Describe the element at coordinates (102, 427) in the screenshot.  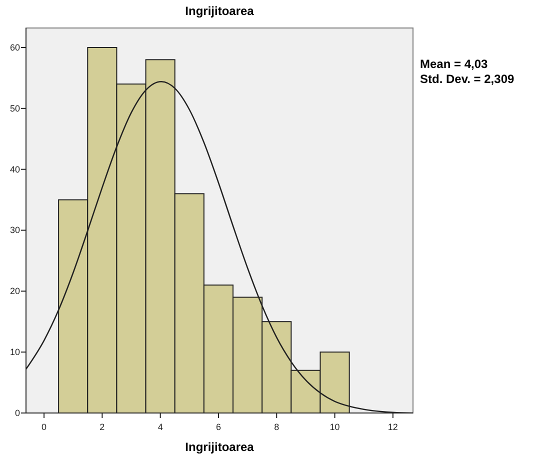
I see `x-tick-label: 2` at that location.